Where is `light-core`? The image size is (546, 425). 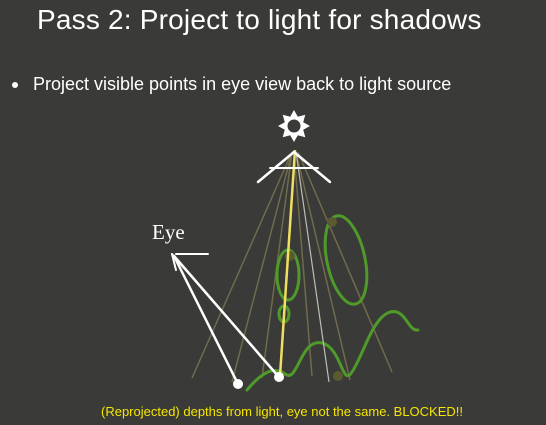 light-core is located at coordinates (294, 126).